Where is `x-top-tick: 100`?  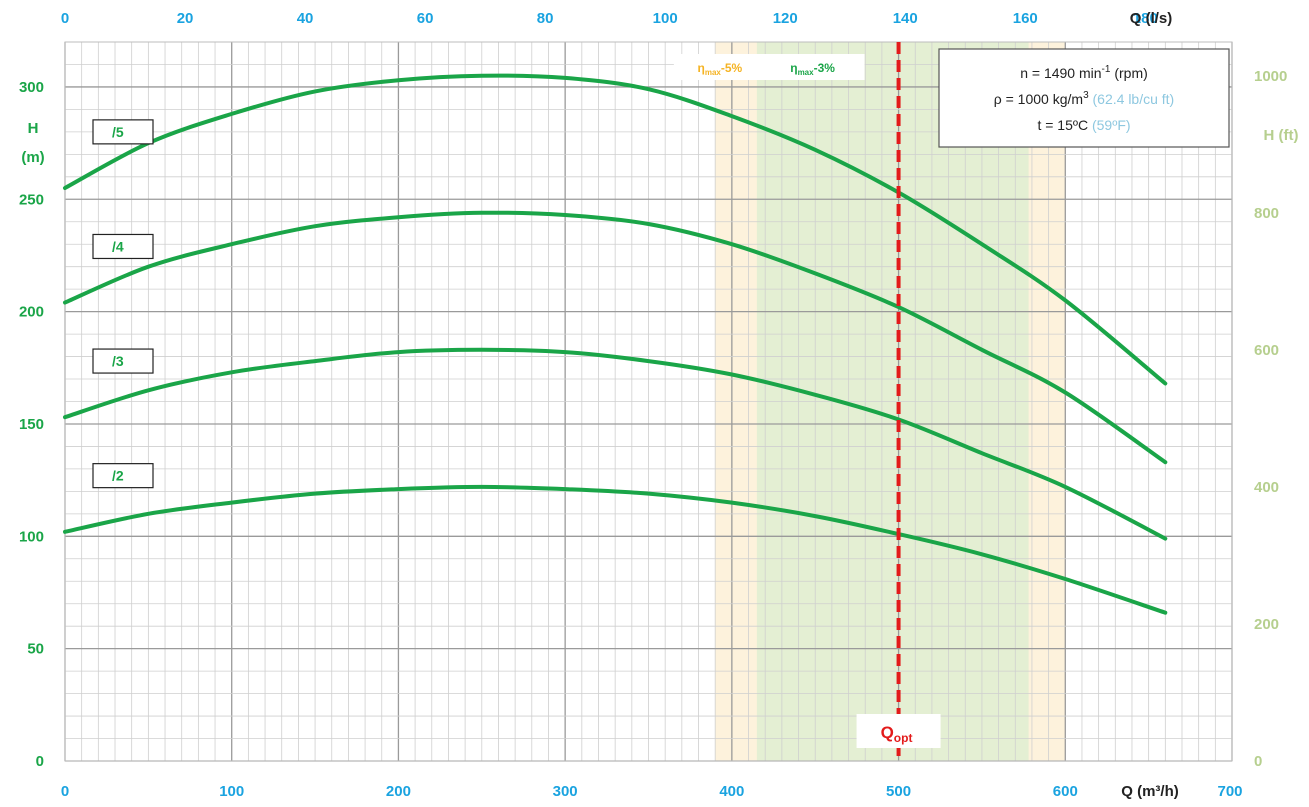 x-top-tick: 100 is located at coordinates (665, 18).